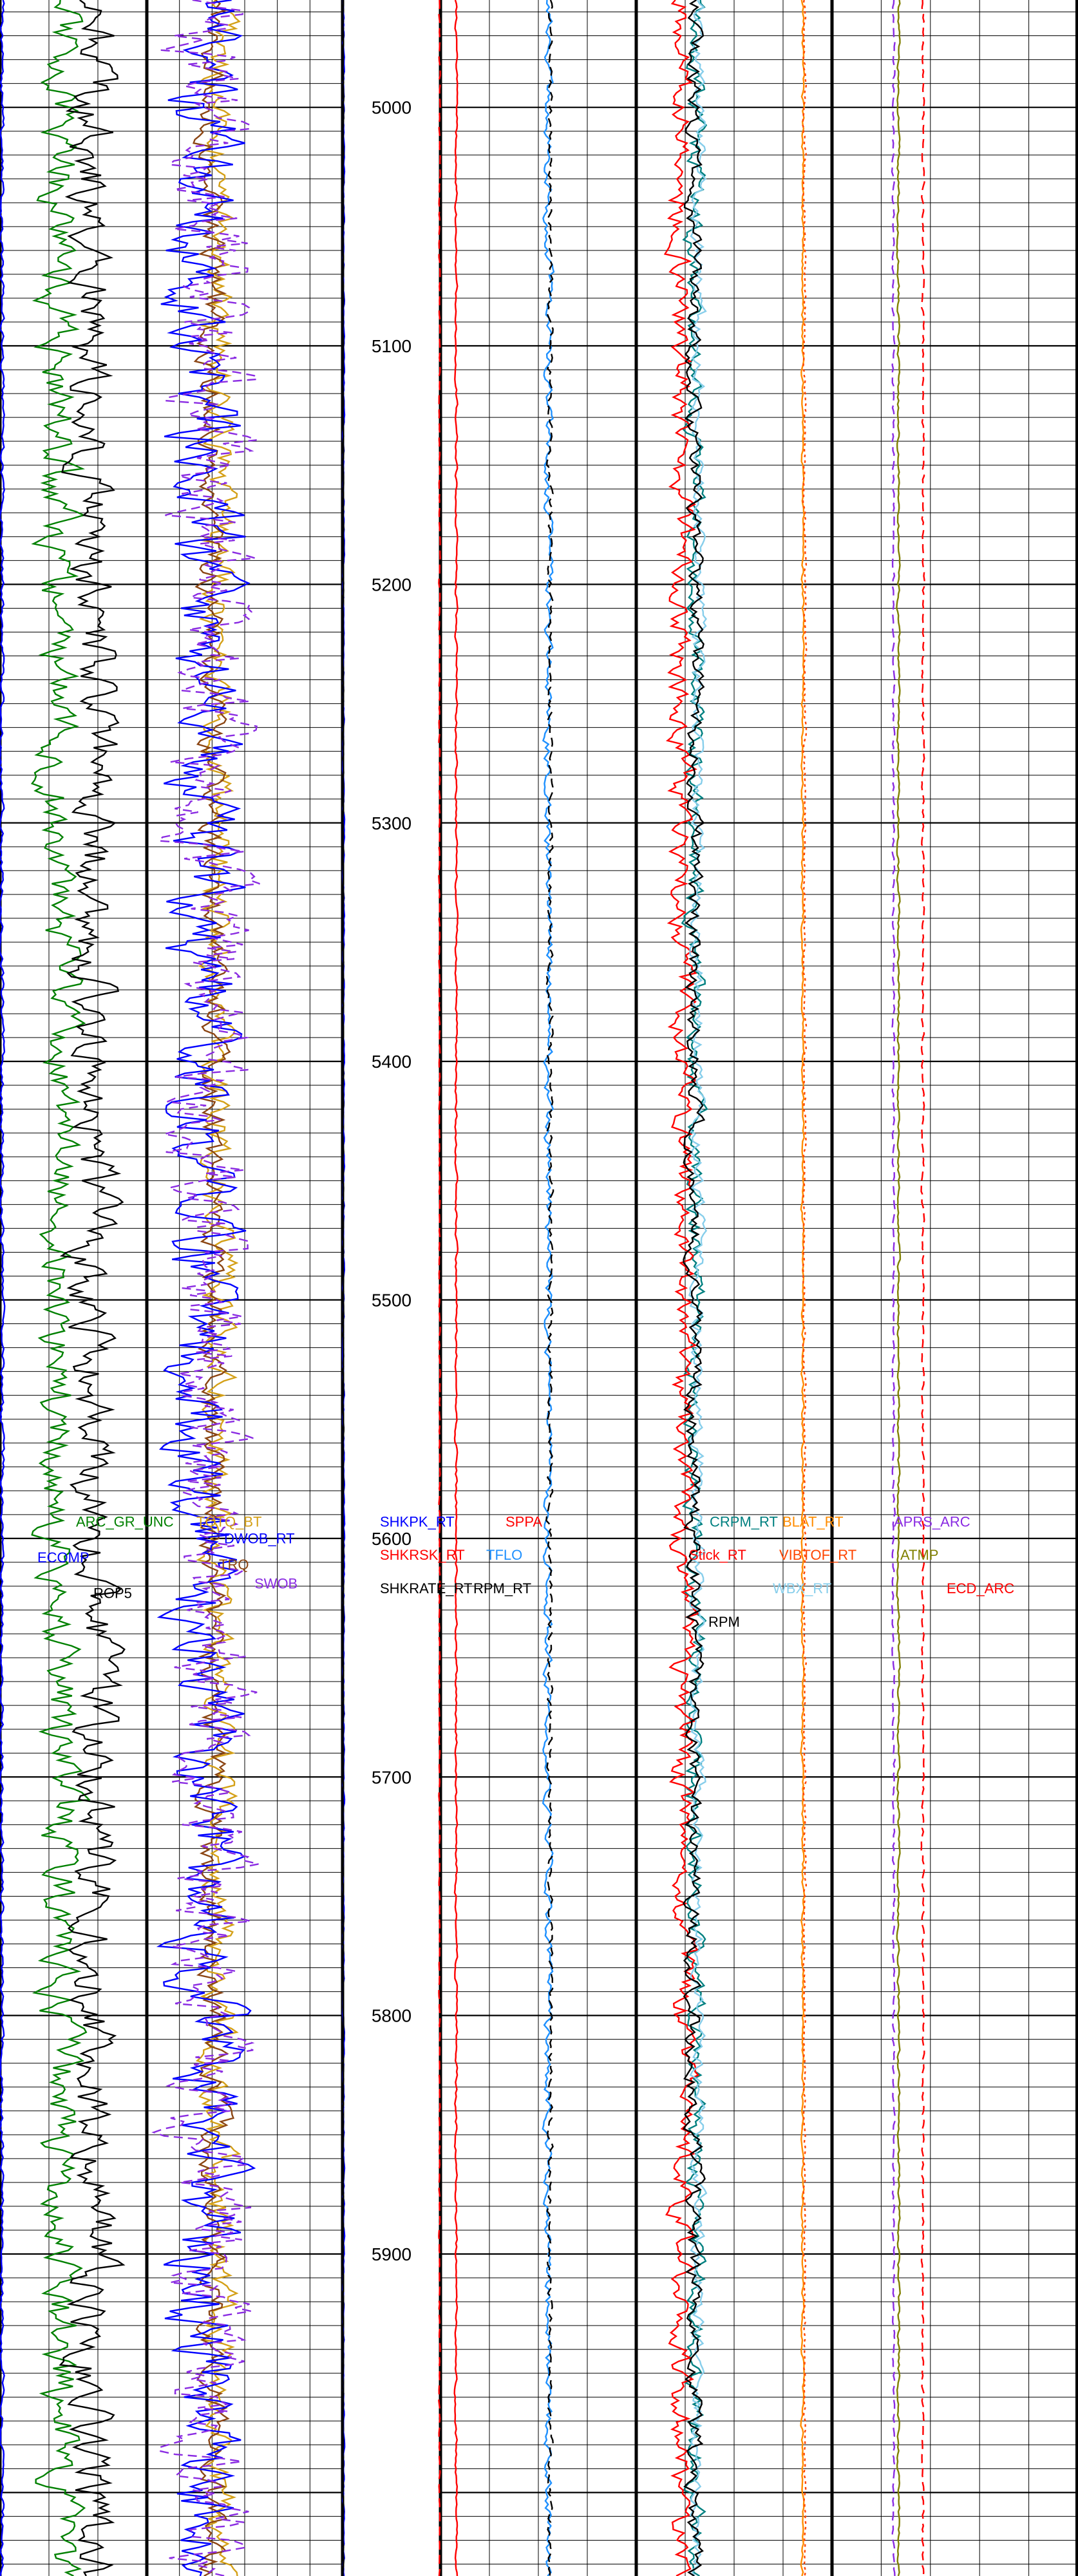 The height and width of the screenshot is (2576, 1078). Describe the element at coordinates (61, 1288) in the screenshot. I see `curve-arc-gr-unc` at that location.